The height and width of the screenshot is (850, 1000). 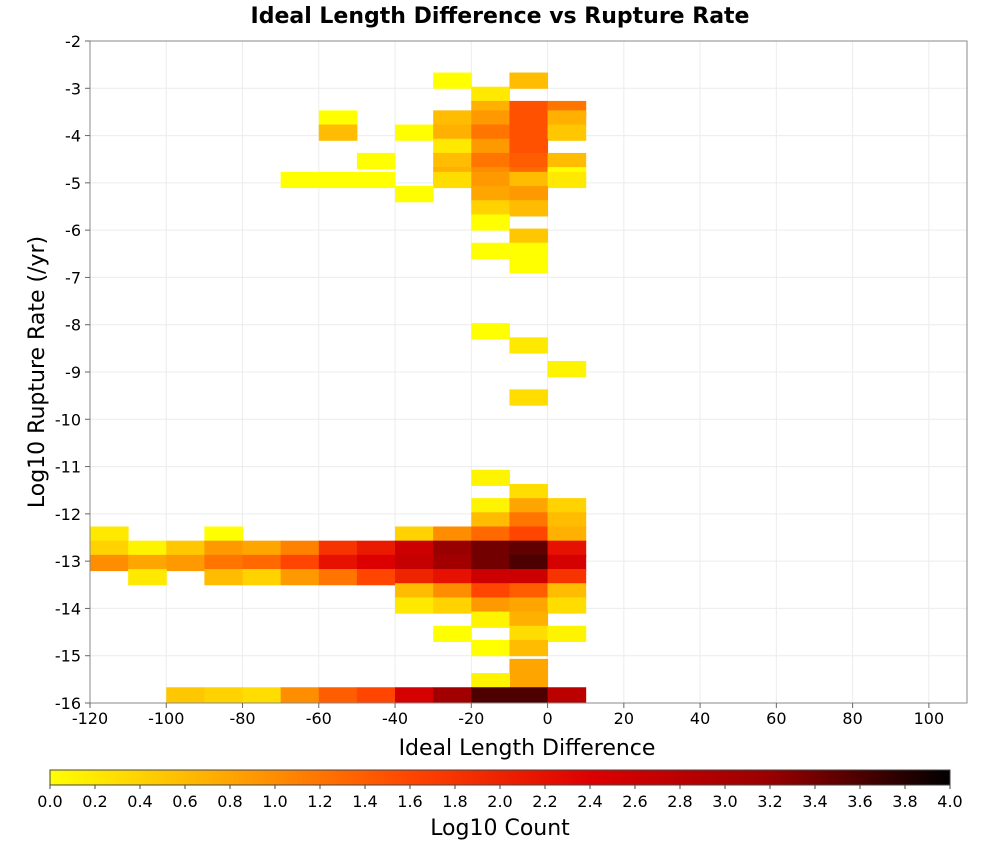 I want to click on x-axis-ticks: -120 -100 -80 -60 -40 -20 0 20 40 60 80 100, so click(x=508, y=715).